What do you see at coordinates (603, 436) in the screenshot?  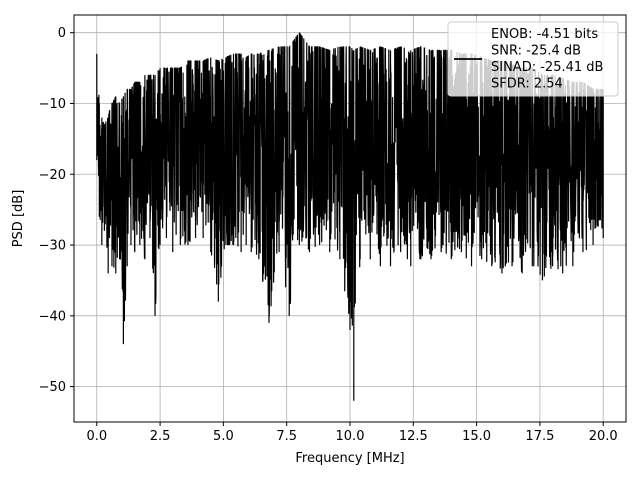 I see `x-tick-label: 20.0` at bounding box center [603, 436].